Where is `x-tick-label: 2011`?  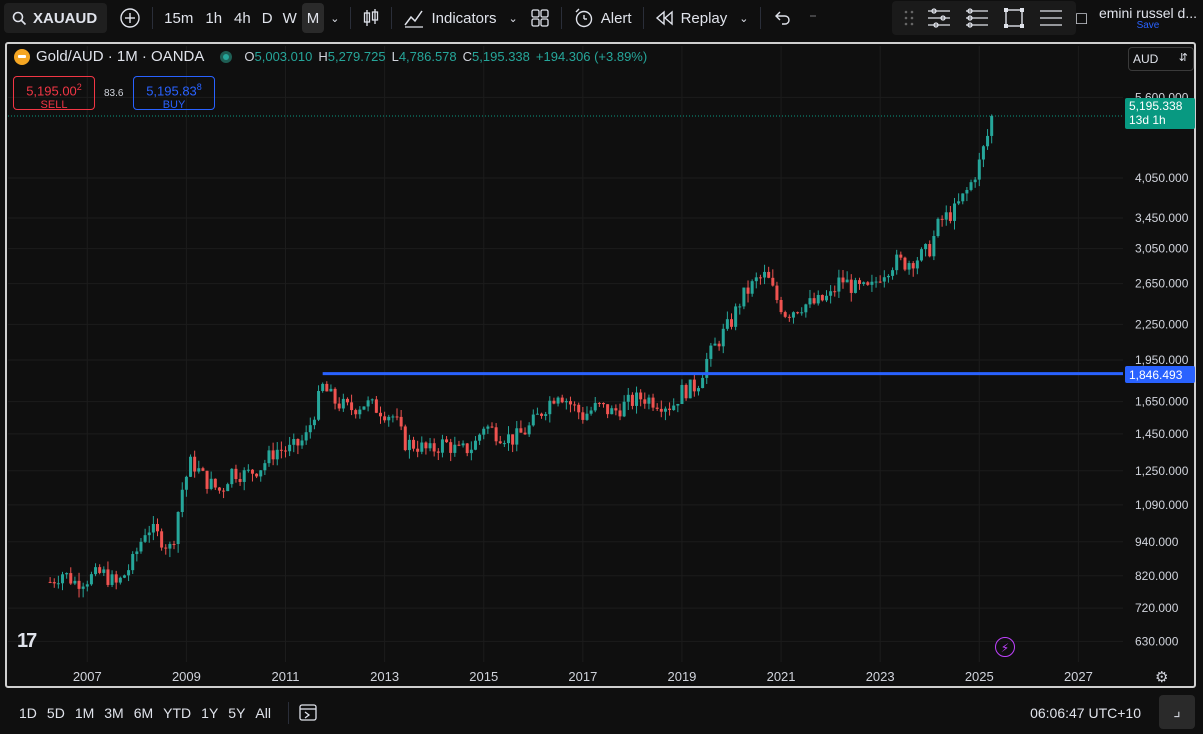
x-tick-label: 2011 is located at coordinates (286, 676).